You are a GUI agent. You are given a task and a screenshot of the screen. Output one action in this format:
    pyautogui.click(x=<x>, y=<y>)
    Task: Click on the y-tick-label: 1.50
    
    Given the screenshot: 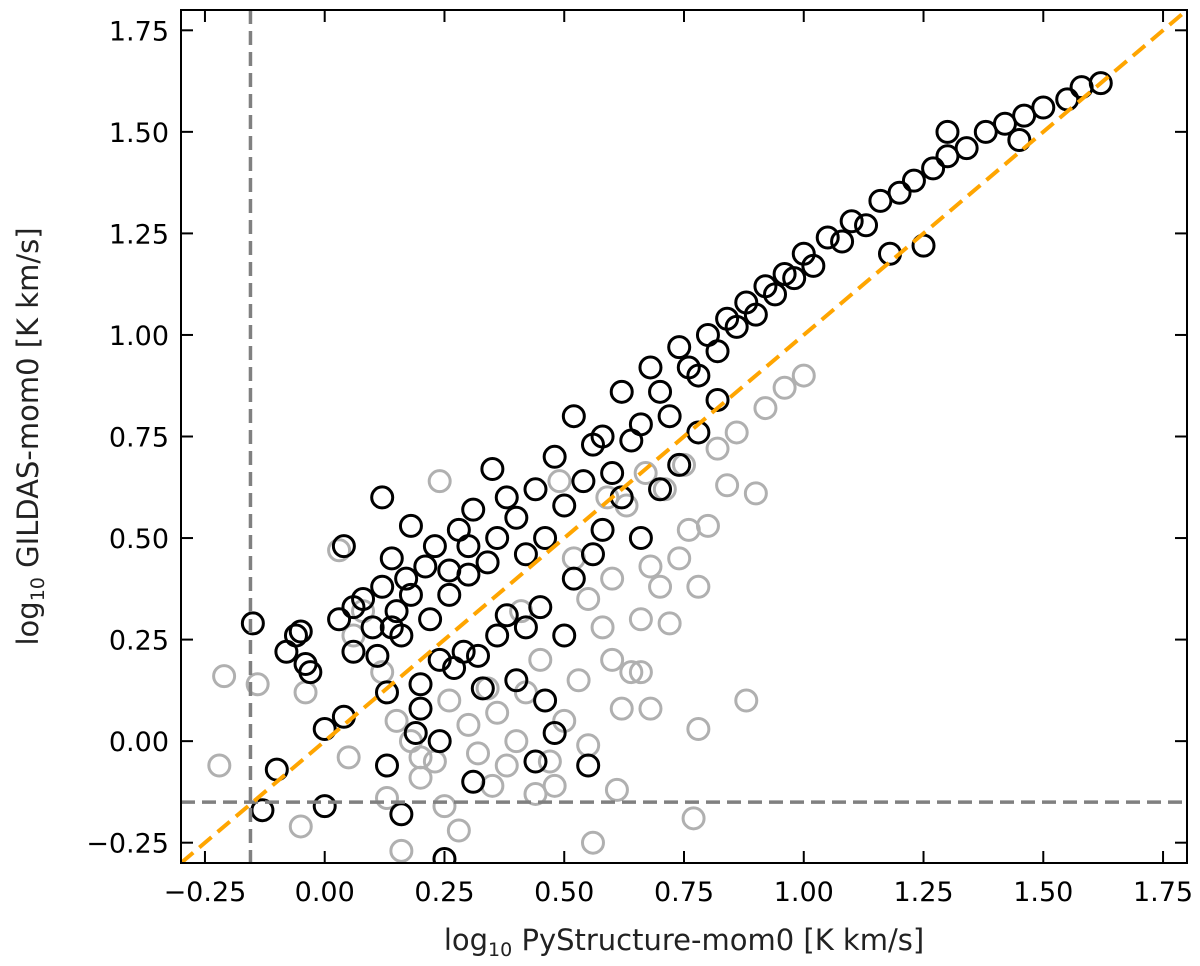 What is the action you would take?
    pyautogui.click(x=139, y=133)
    